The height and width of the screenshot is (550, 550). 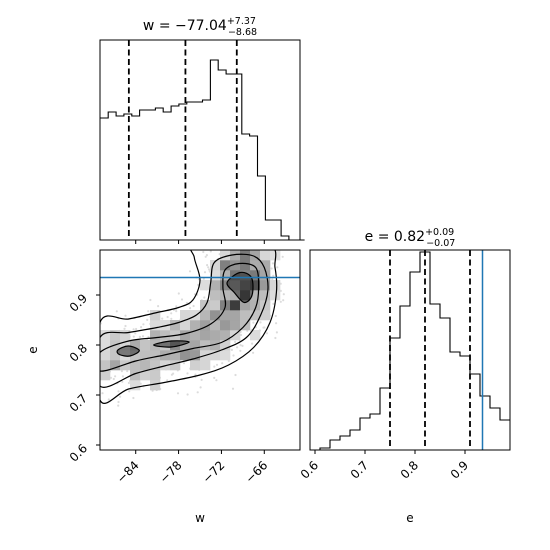 What do you see at coordinates (180, 317) in the screenshot?
I see `contour-middle` at bounding box center [180, 317].